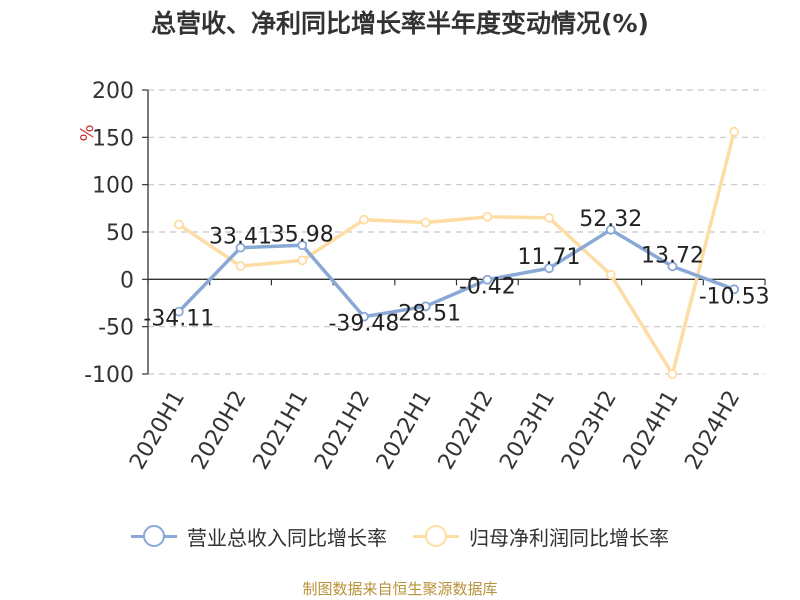  I want to click on data-label-revenue: 33.41, so click(240, 237).